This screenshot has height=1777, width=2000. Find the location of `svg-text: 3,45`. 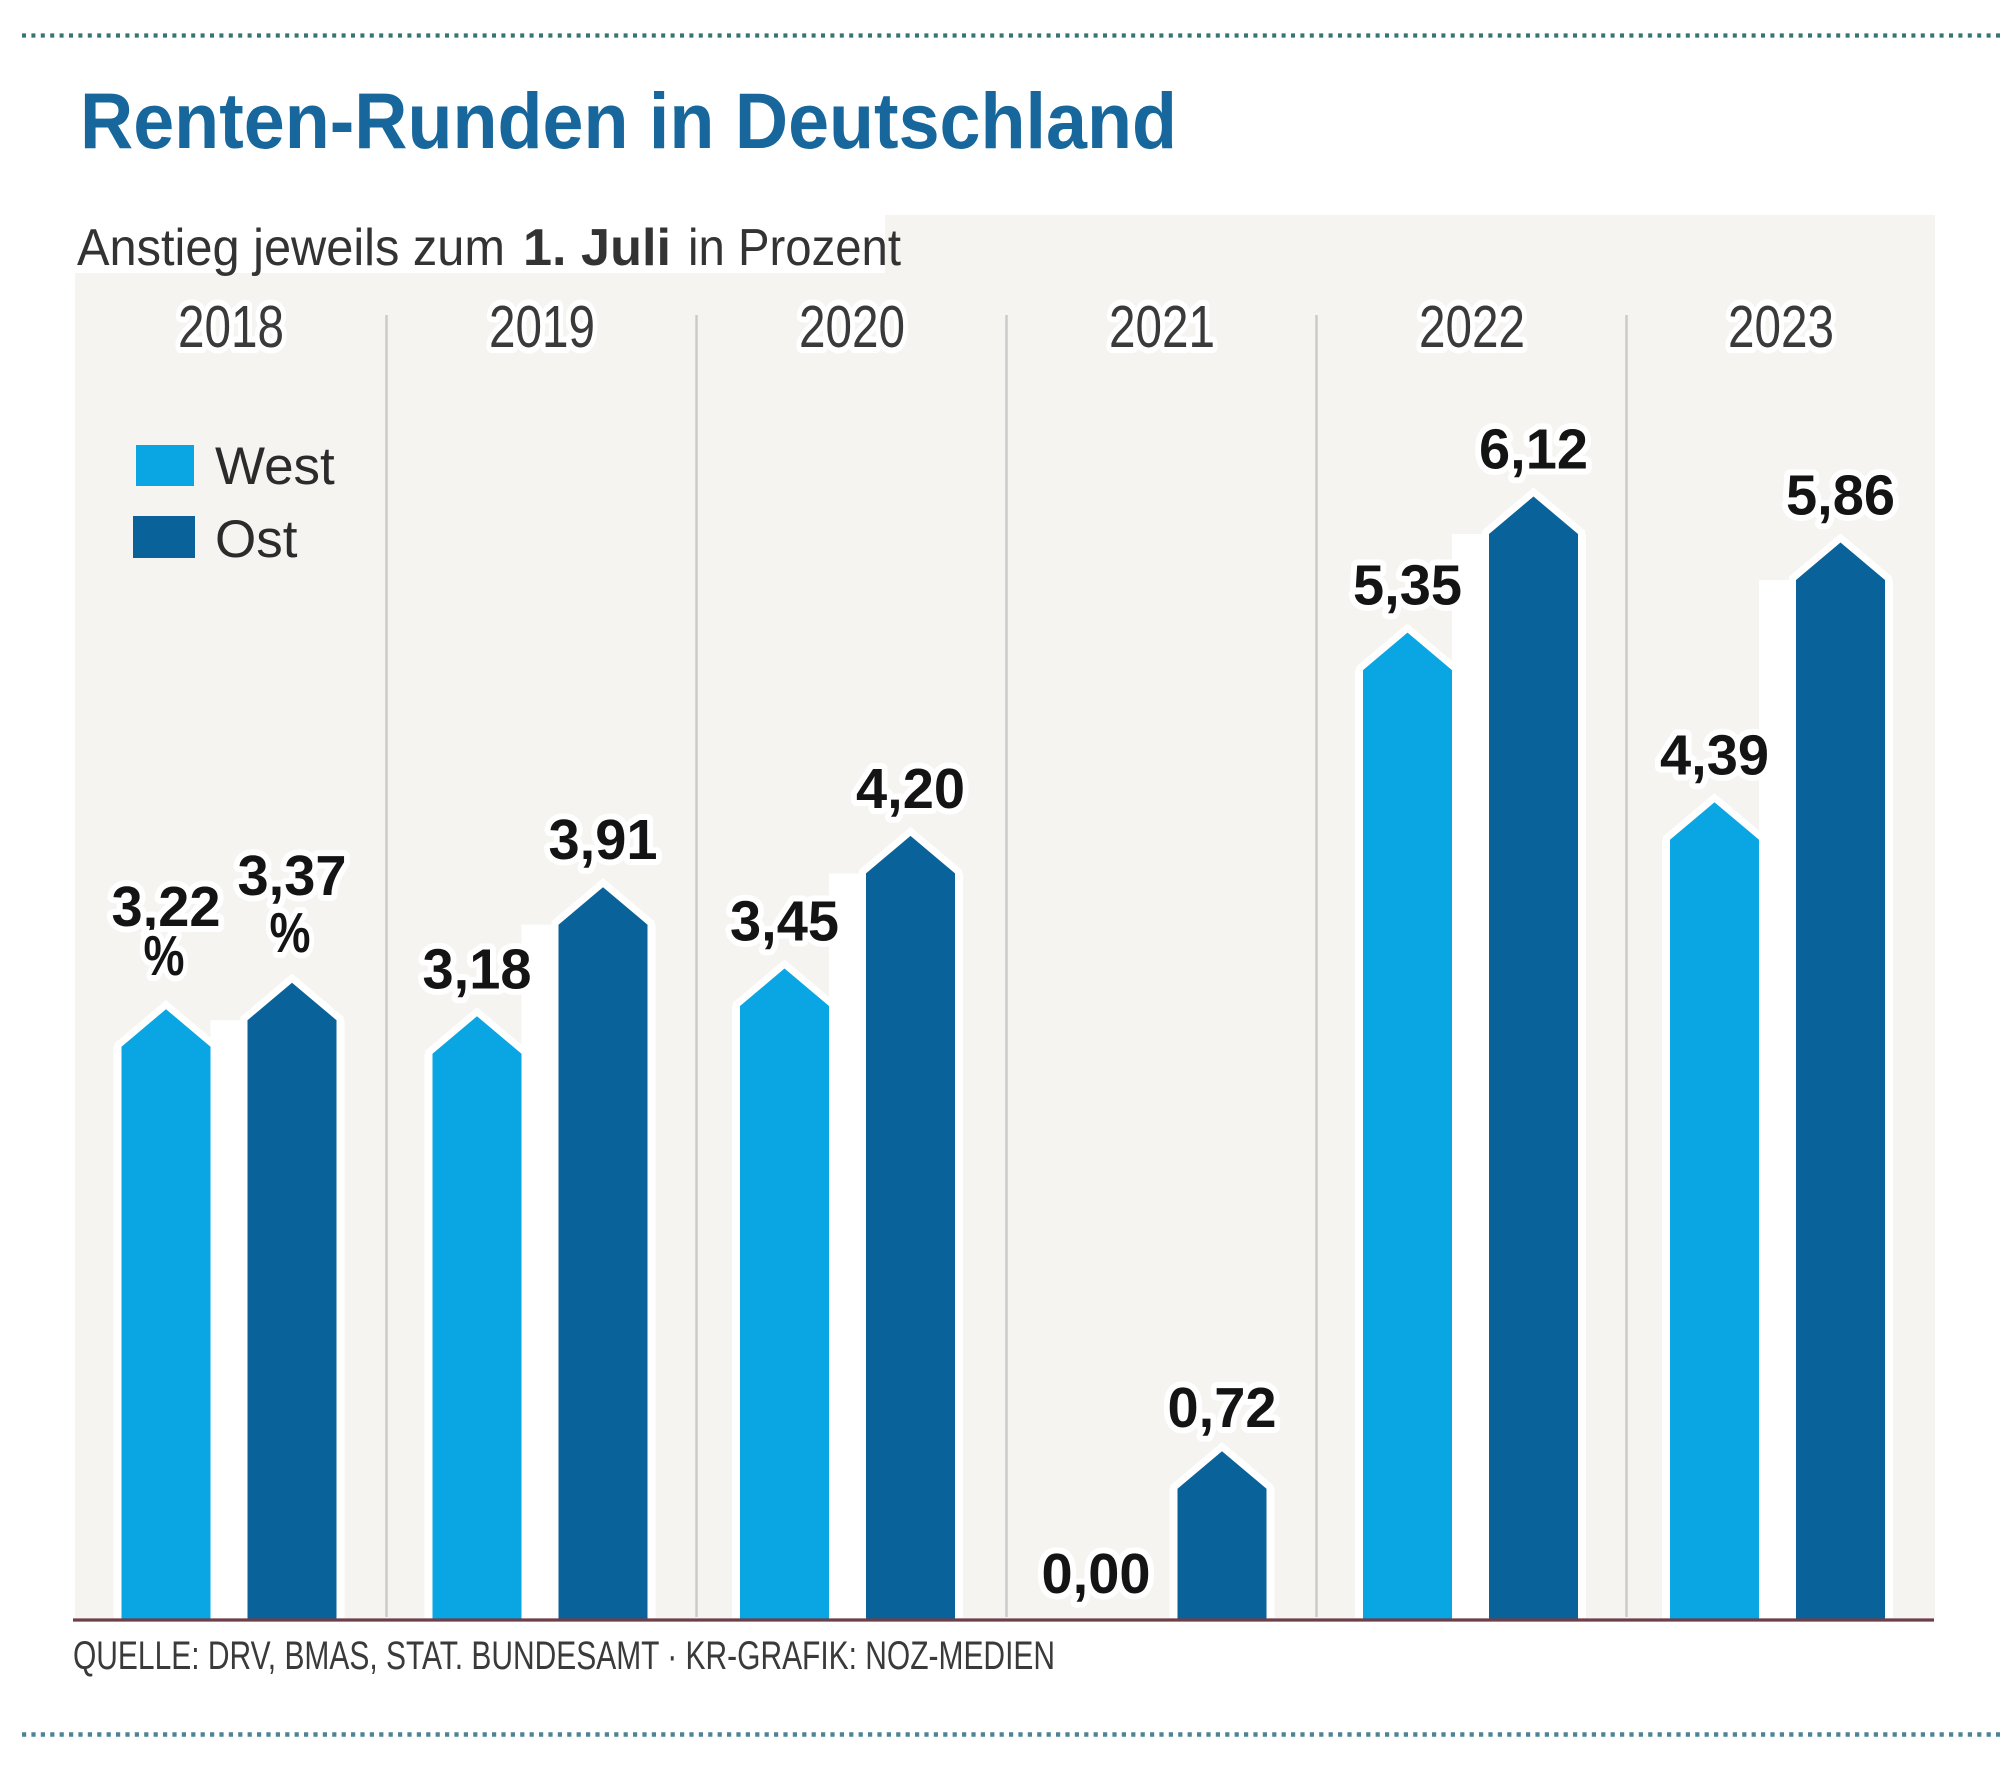

svg-text: 3,45 is located at coordinates (784, 922).